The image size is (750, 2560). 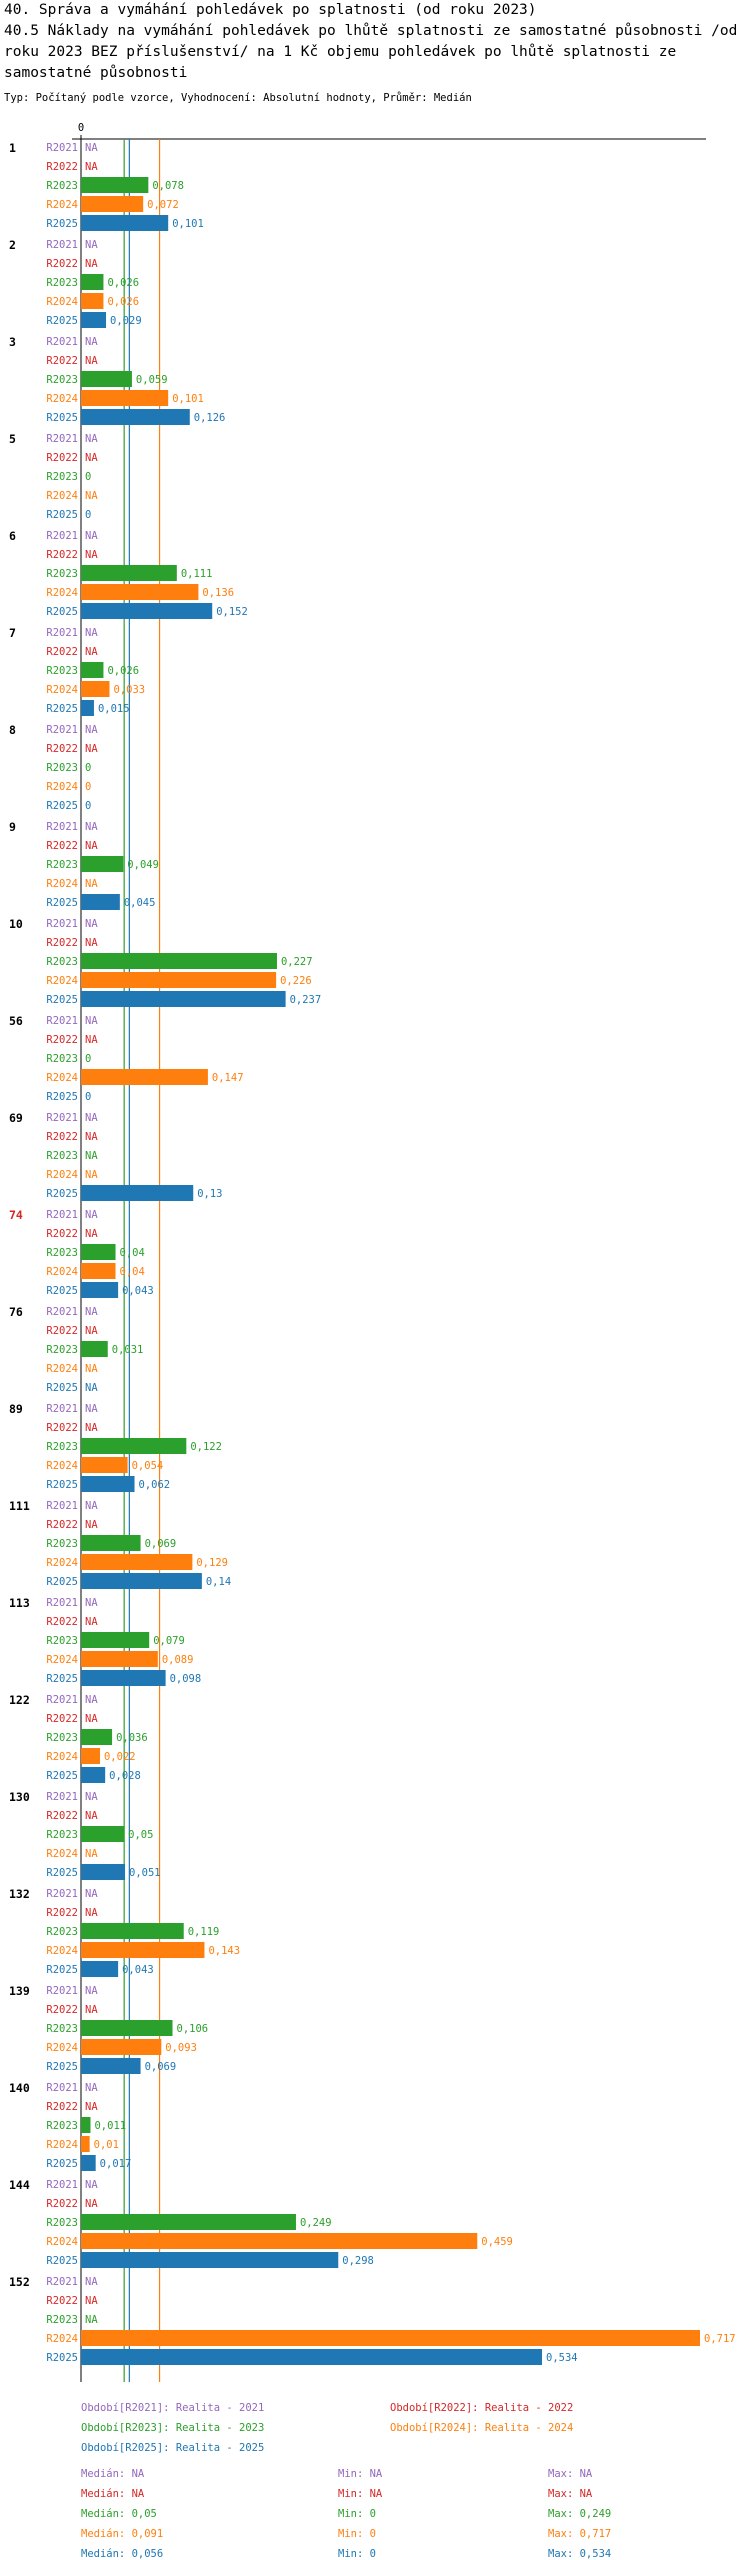 What do you see at coordinates (12, 245) in the screenshot?
I see `group-label: 2` at bounding box center [12, 245].